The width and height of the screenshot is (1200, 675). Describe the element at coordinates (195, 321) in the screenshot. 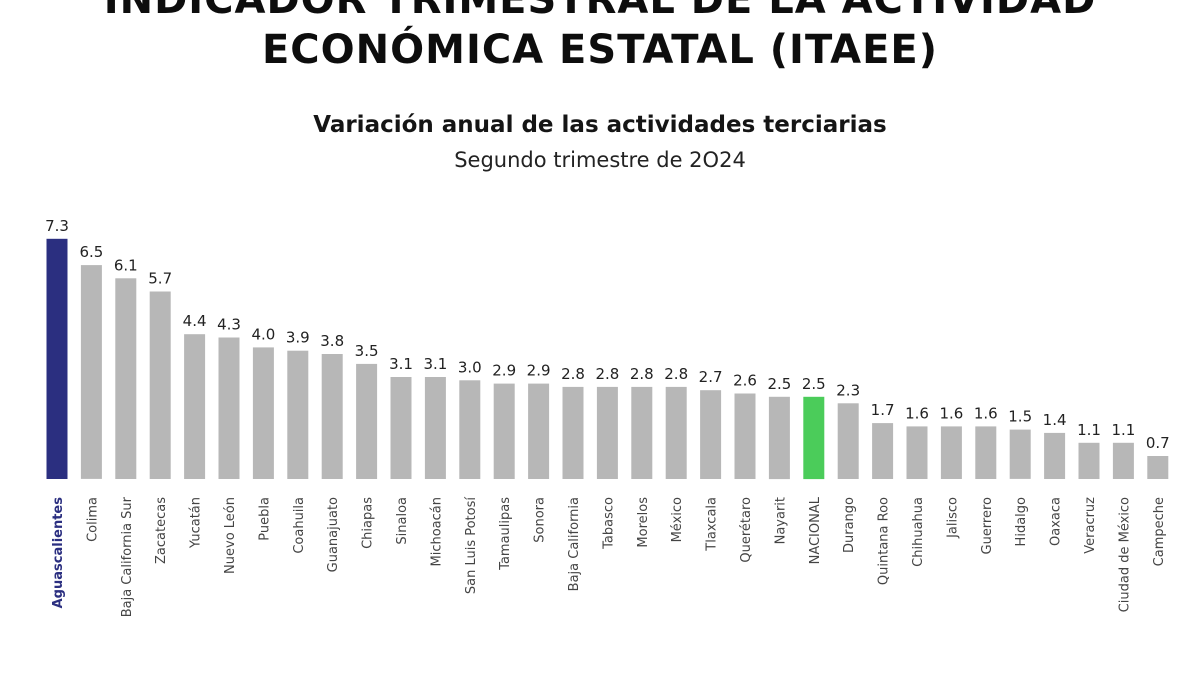

I see `value-label: 4.4` at that location.